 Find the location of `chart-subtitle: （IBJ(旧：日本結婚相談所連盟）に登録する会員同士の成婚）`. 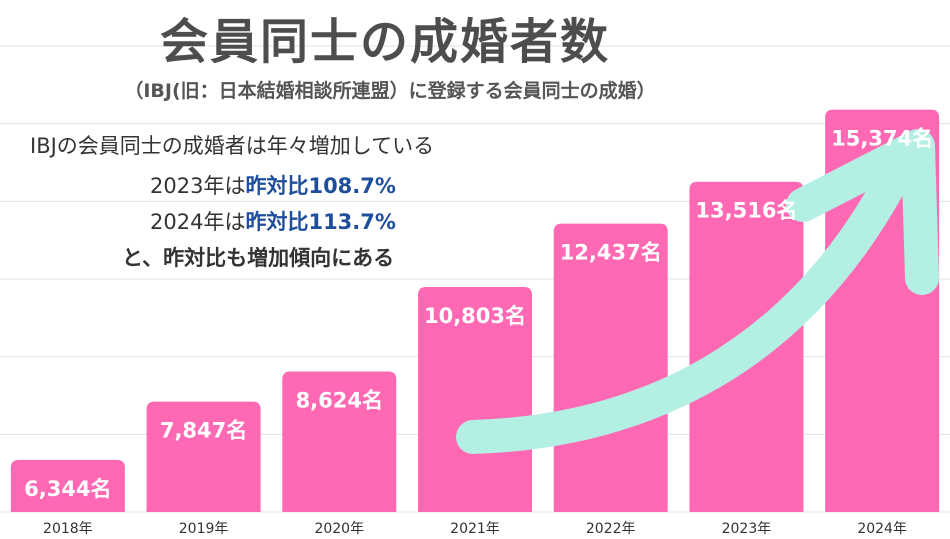

chart-subtitle: （IBJ(旧：日本結婚相談所連盟）に登録する会員同士の成婚） is located at coordinates (390, 91).